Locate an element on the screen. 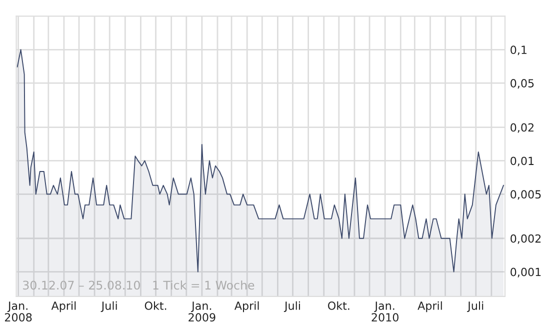 This screenshot has width=543, height=324. x-tick-label: Jan. 2010 is located at coordinates (385, 312).